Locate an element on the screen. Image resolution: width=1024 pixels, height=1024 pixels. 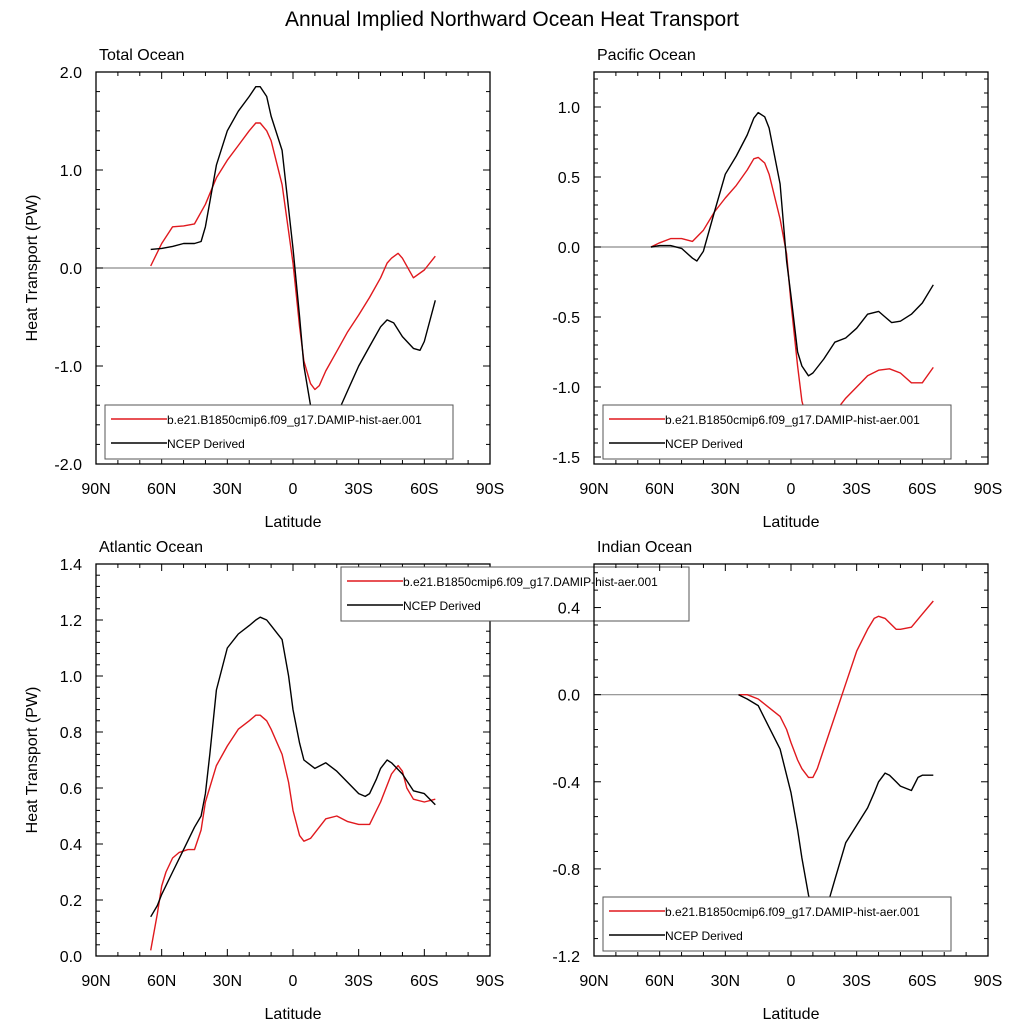
y-tick-label: -2.0 is located at coordinates (68, 465).